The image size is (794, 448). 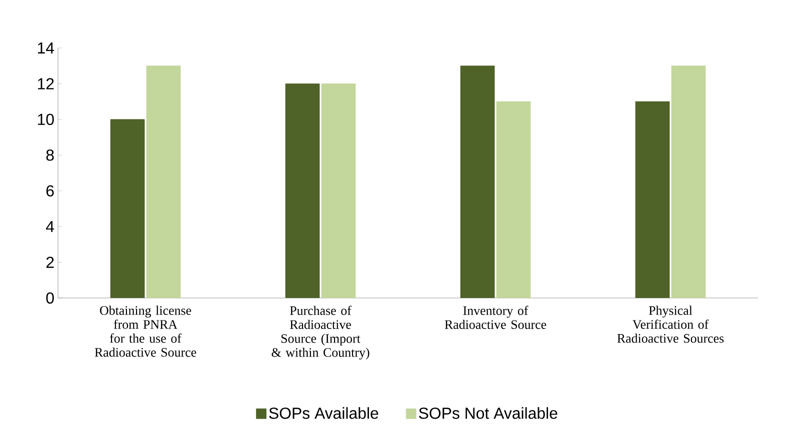 I want to click on y-tick-label: 8, so click(x=50, y=155).